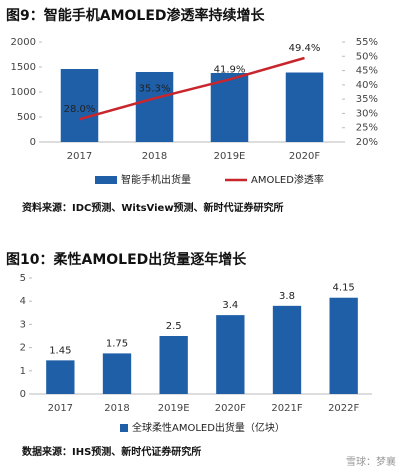  Describe the element at coordinates (23, 371) in the screenshot. I see `y-tick-label: 1` at that location.